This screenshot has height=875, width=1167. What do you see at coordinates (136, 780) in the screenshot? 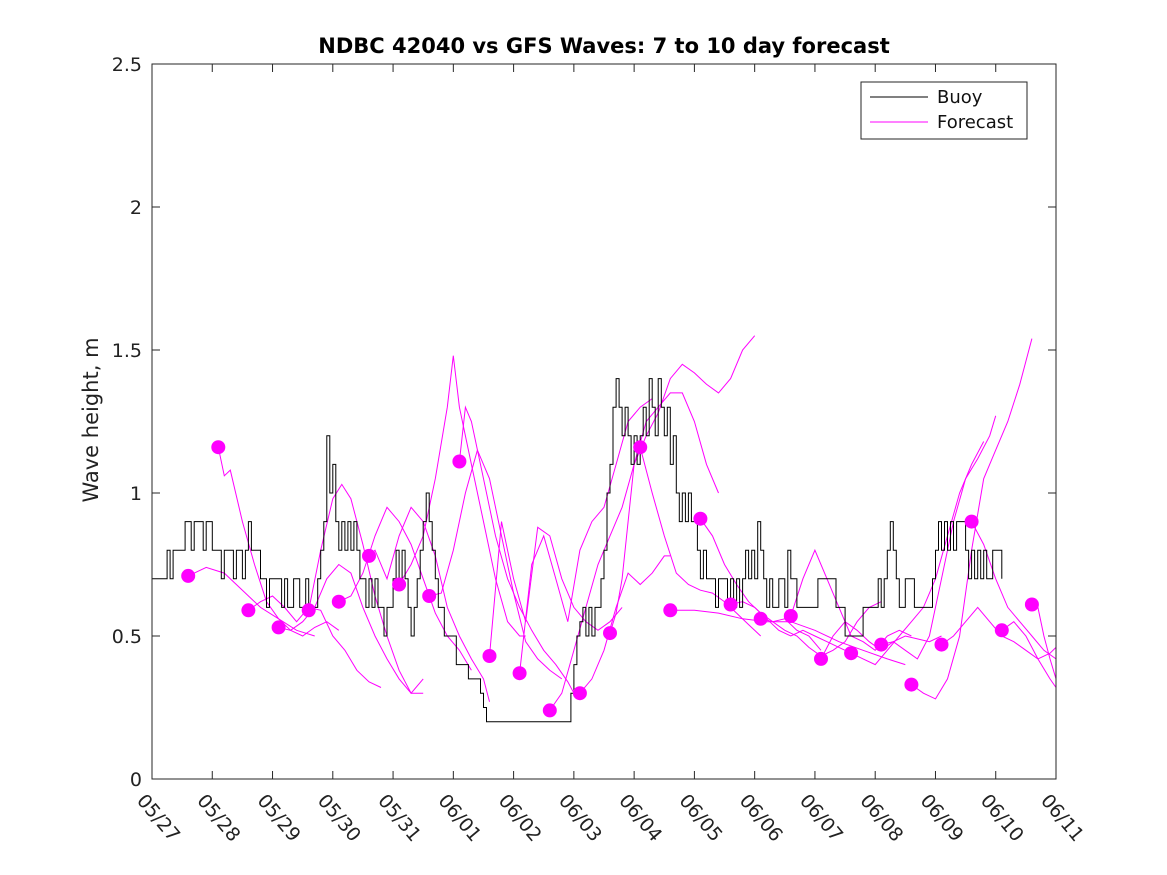
I see `y-tick-label: 0` at bounding box center [136, 780].